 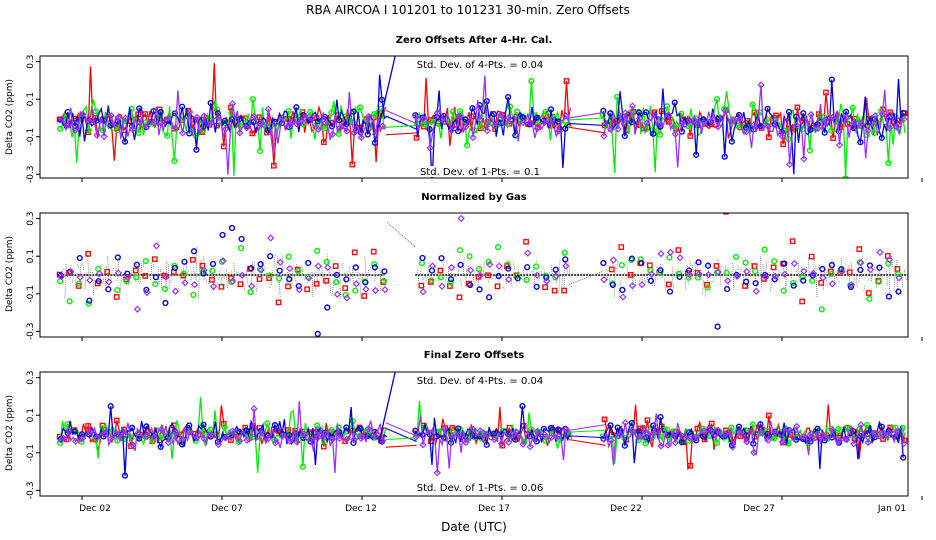 I want to click on panel-1-xticks, so click(x=502, y=180).